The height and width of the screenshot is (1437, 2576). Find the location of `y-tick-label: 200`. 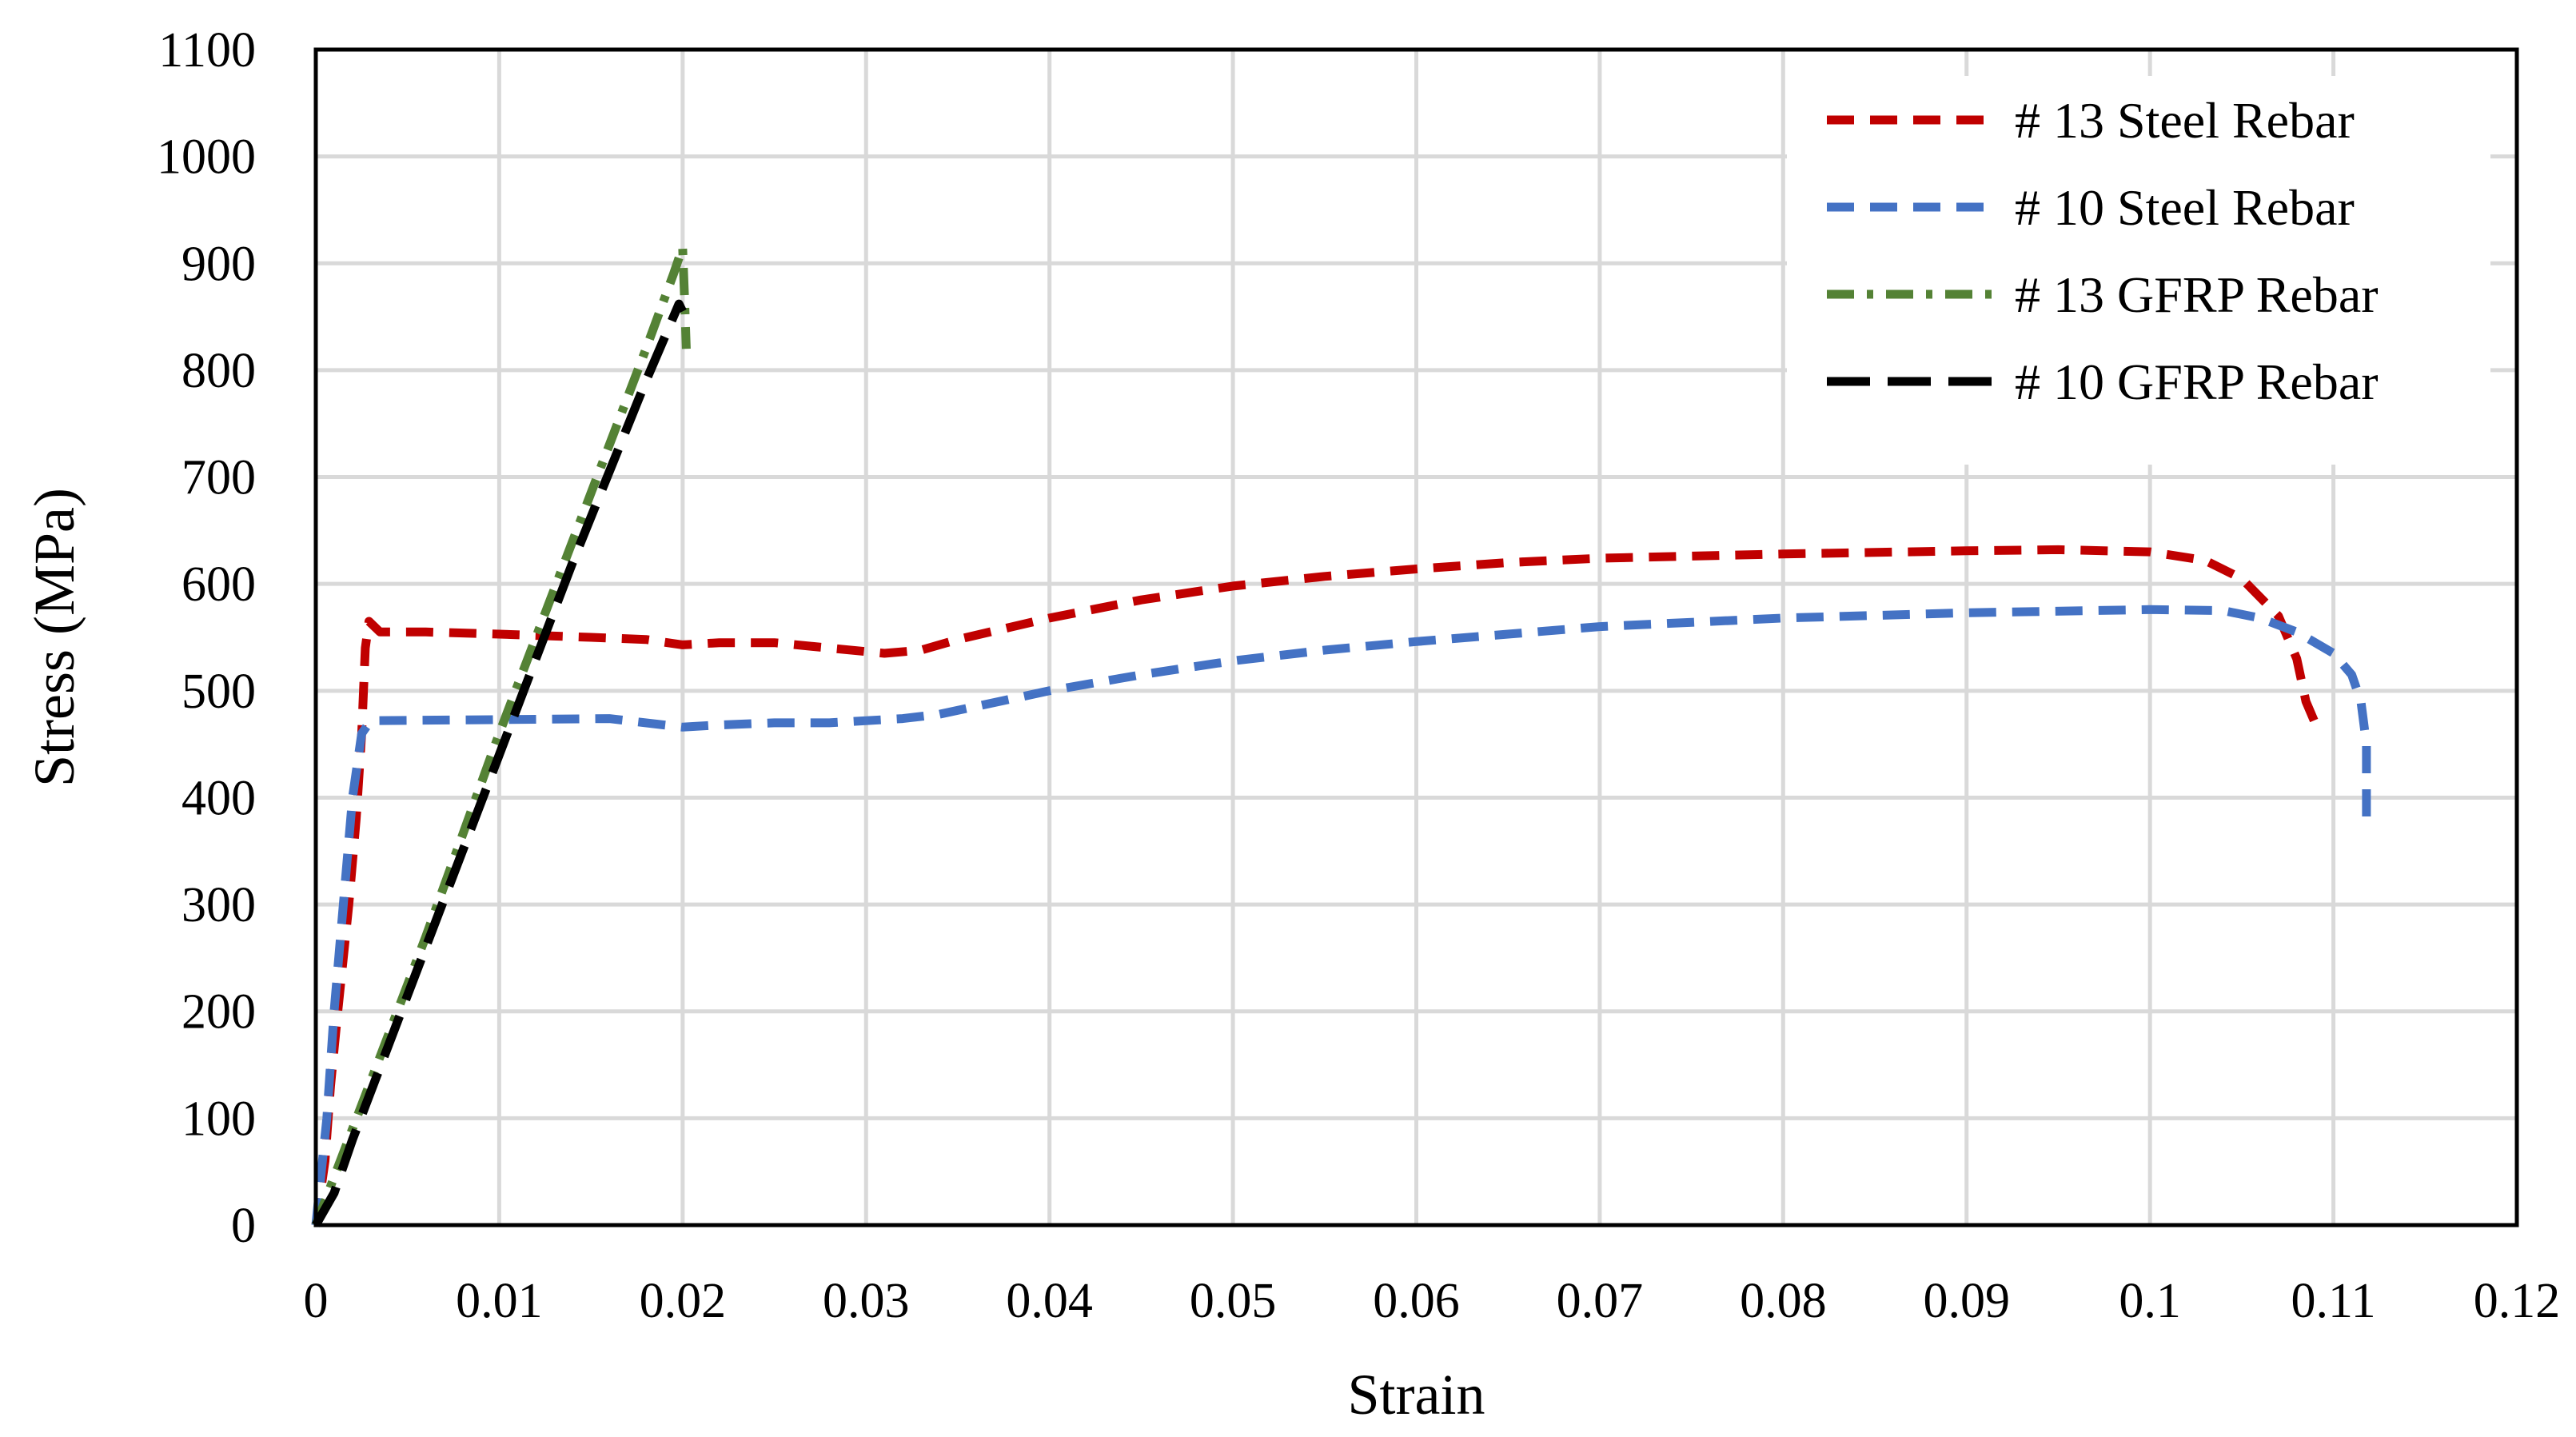

y-tick-label: 200 is located at coordinates (218, 1012).